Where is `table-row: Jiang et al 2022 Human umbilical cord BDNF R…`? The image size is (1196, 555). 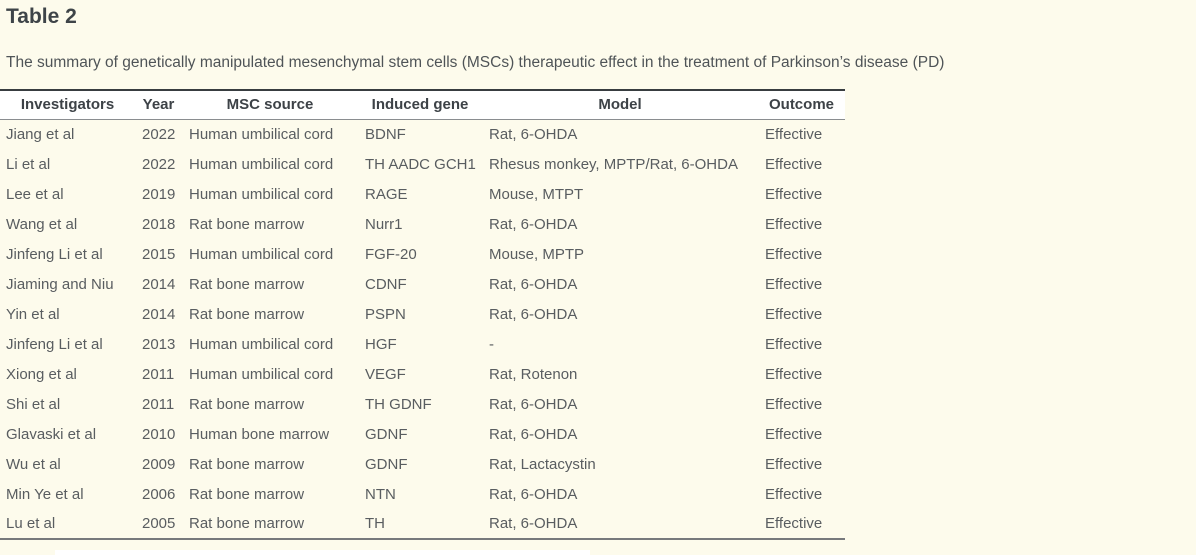 table-row: Jiang et al 2022 Human umbilical cord BDNF R… is located at coordinates (422, 134).